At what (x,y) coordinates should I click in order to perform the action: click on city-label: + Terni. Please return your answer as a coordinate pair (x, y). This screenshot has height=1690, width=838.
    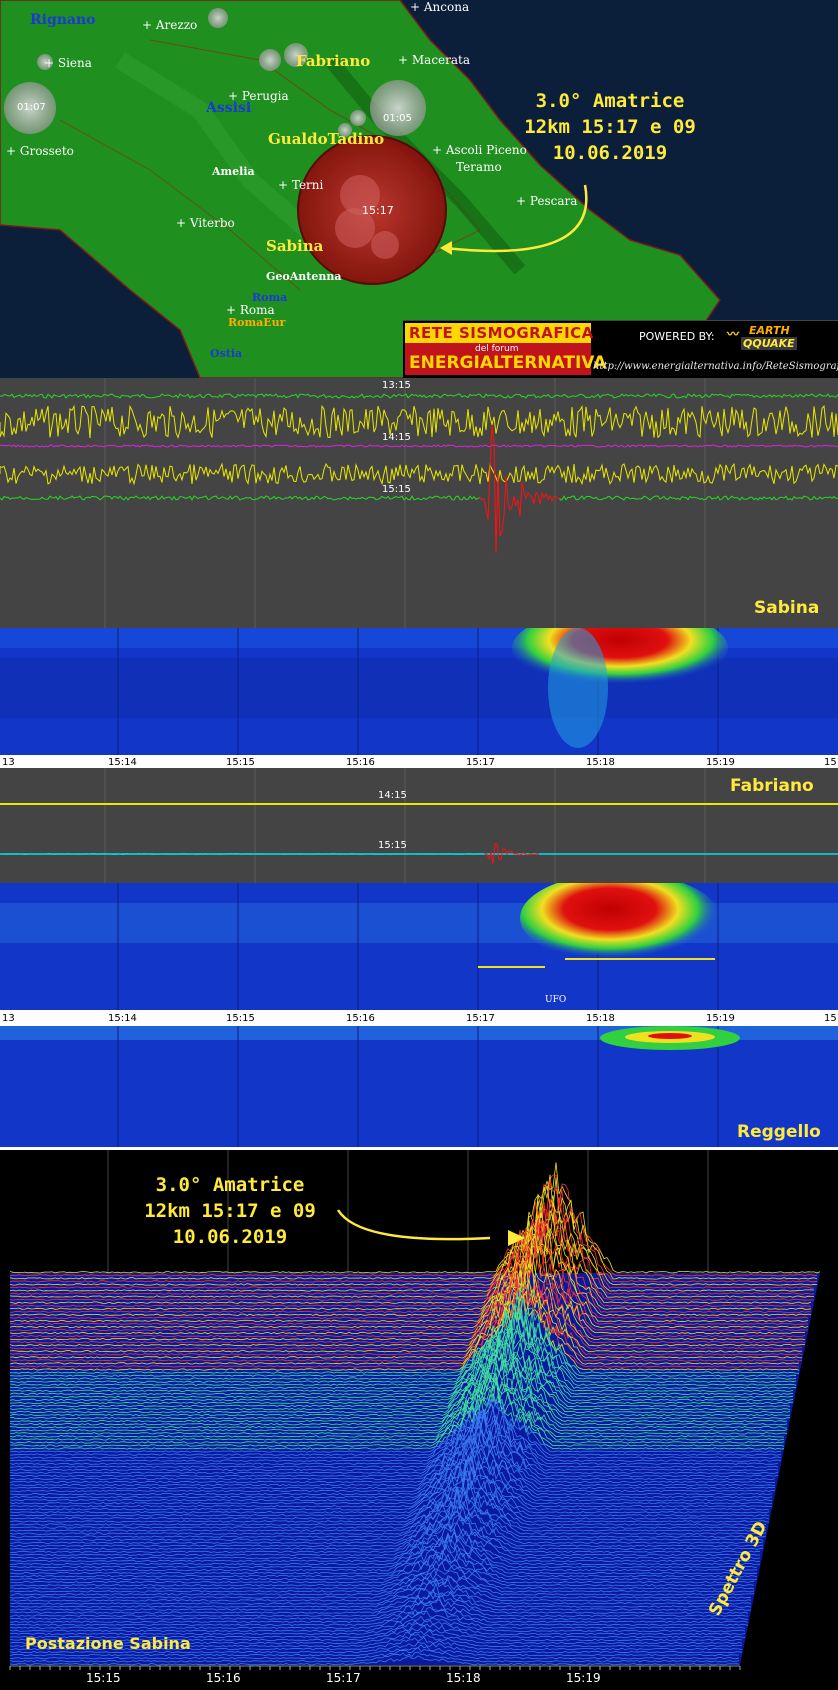
    Looking at the image, I should click on (301, 185).